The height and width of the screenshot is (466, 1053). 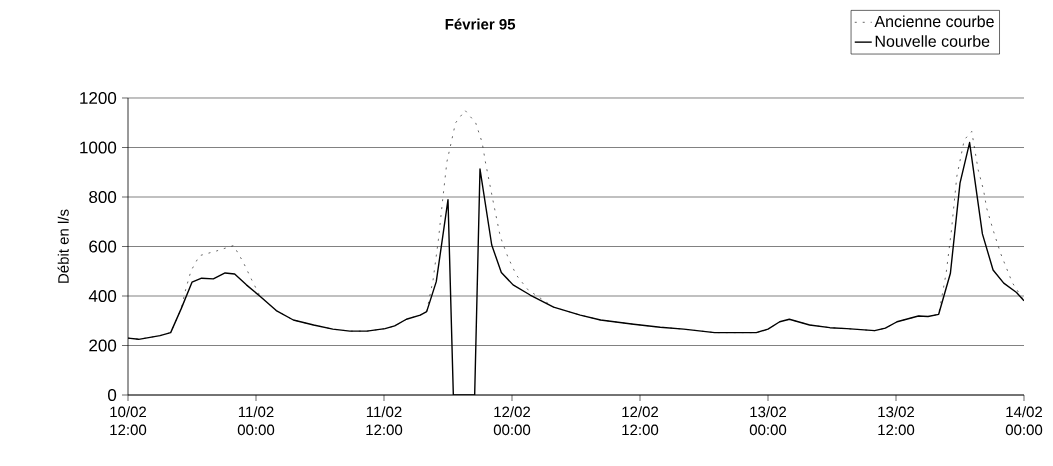 I want to click on y-tick-label: 200, so click(x=103, y=345).